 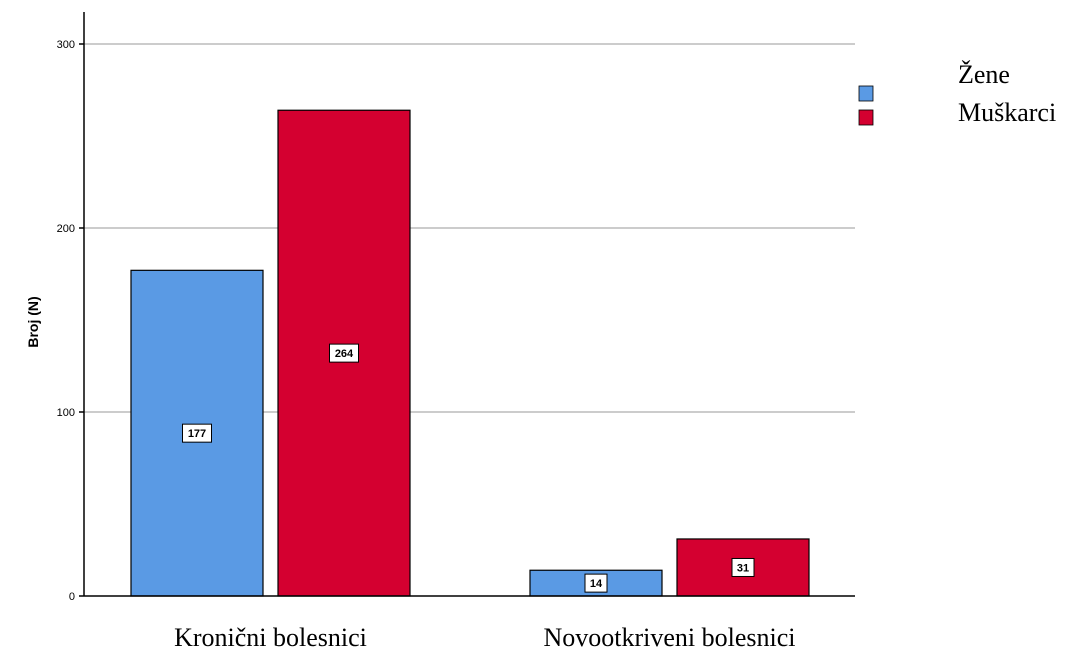 I want to click on y-tick-labels: 0 100 200 300, so click(x=70, y=321).